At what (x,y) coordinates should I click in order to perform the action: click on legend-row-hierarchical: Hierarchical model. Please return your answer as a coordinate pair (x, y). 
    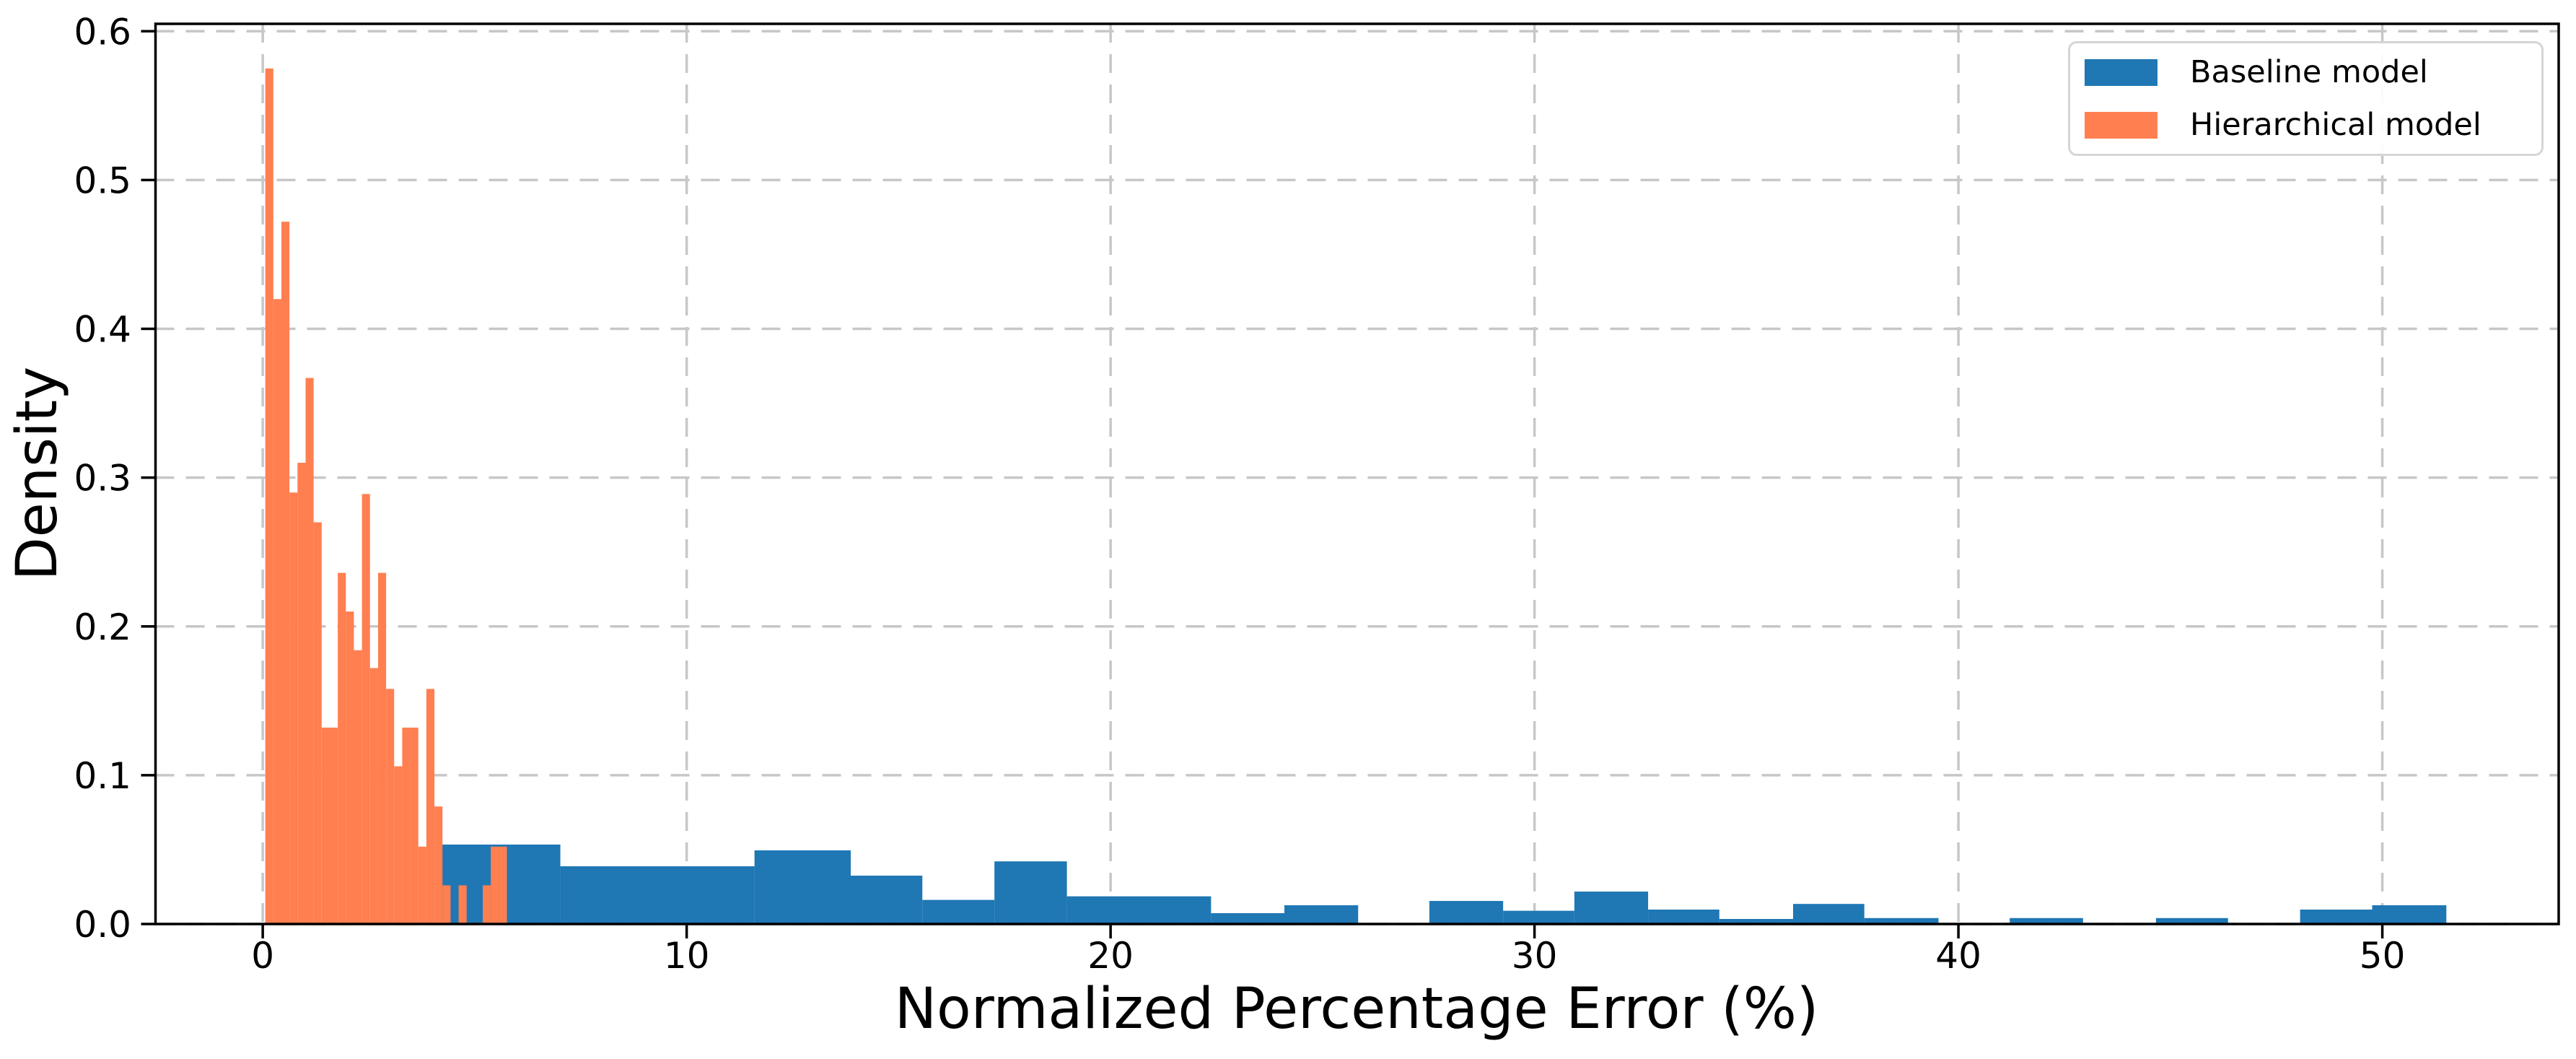
    Looking at the image, I should click on (2313, 125).